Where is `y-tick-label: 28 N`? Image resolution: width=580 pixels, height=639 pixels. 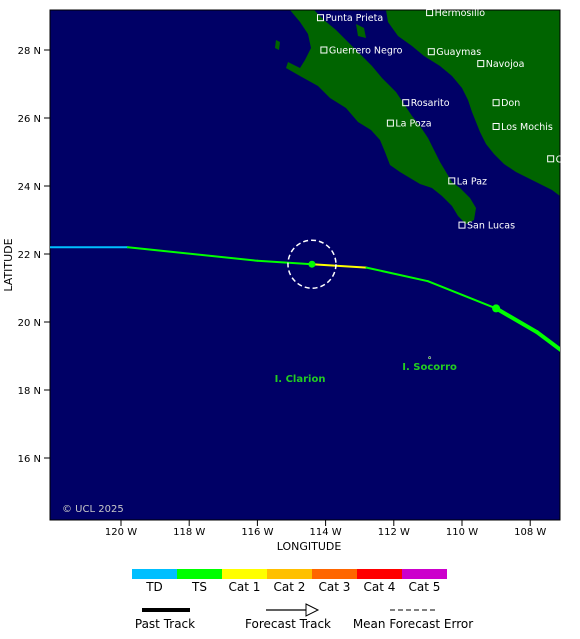
y-tick-label: 28 N is located at coordinates (29, 51).